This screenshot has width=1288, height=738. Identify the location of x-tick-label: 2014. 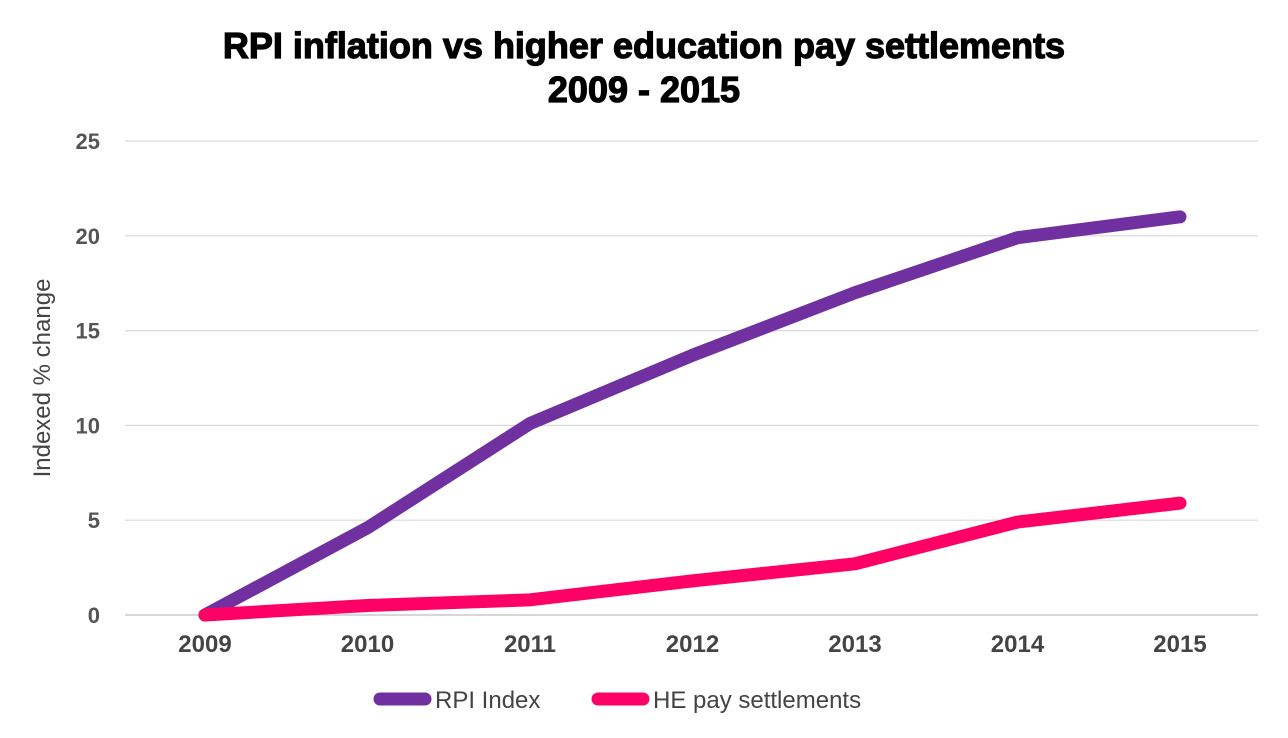
(1018, 644).